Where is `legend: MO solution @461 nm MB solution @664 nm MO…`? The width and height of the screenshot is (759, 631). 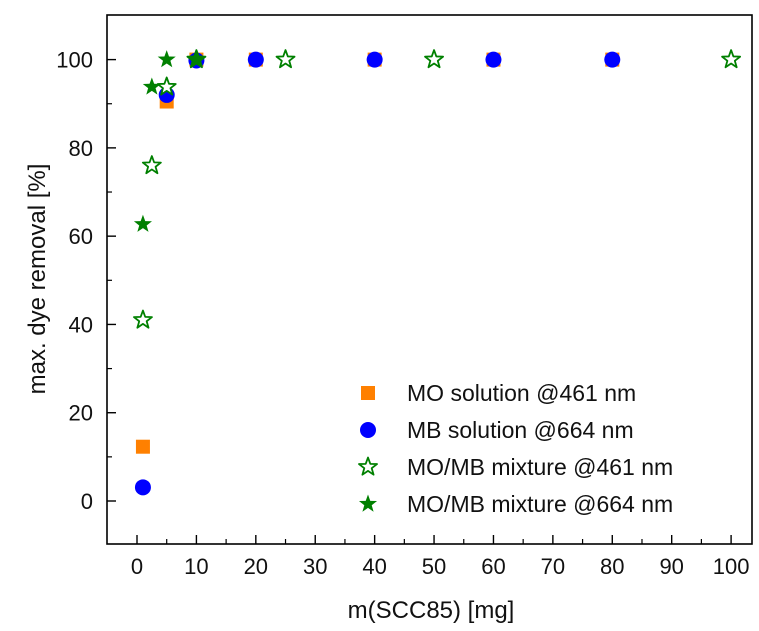
legend: MO solution @461 nm MB solution @664 nm MO… is located at coordinates (515, 448).